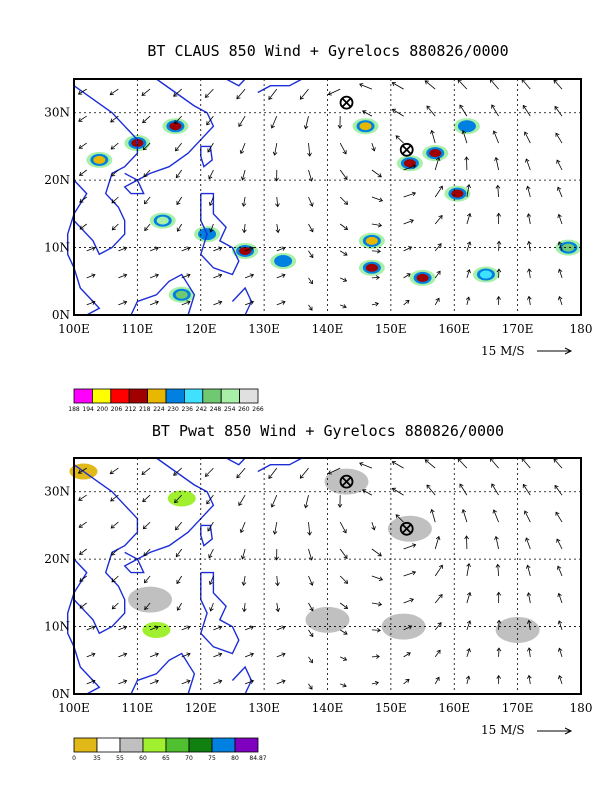 The height and width of the screenshot is (792, 612). I want to click on colorbar-label: 70, so click(189, 758).